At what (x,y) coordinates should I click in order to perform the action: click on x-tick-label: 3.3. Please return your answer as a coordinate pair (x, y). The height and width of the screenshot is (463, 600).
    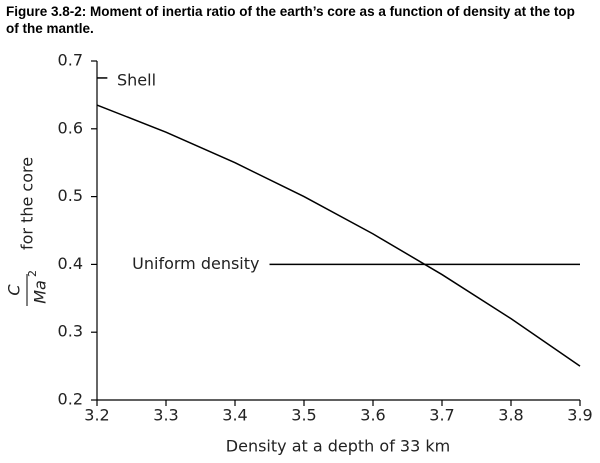
    Looking at the image, I should click on (165, 415).